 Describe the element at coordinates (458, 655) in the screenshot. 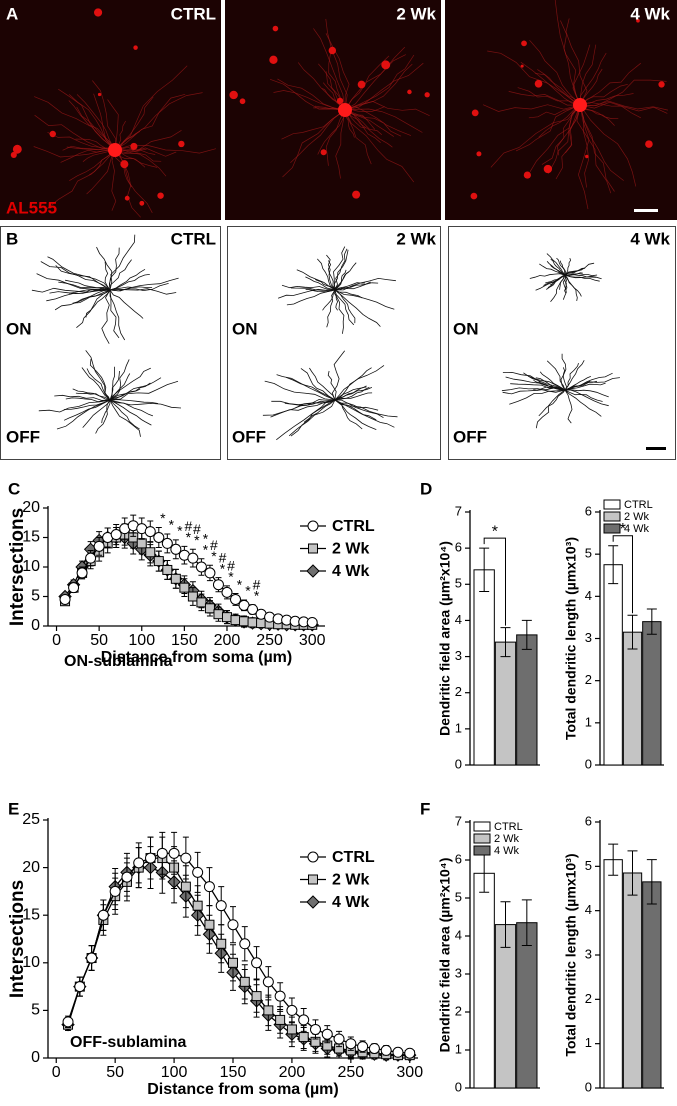

I see `y-tick-label: 3` at that location.